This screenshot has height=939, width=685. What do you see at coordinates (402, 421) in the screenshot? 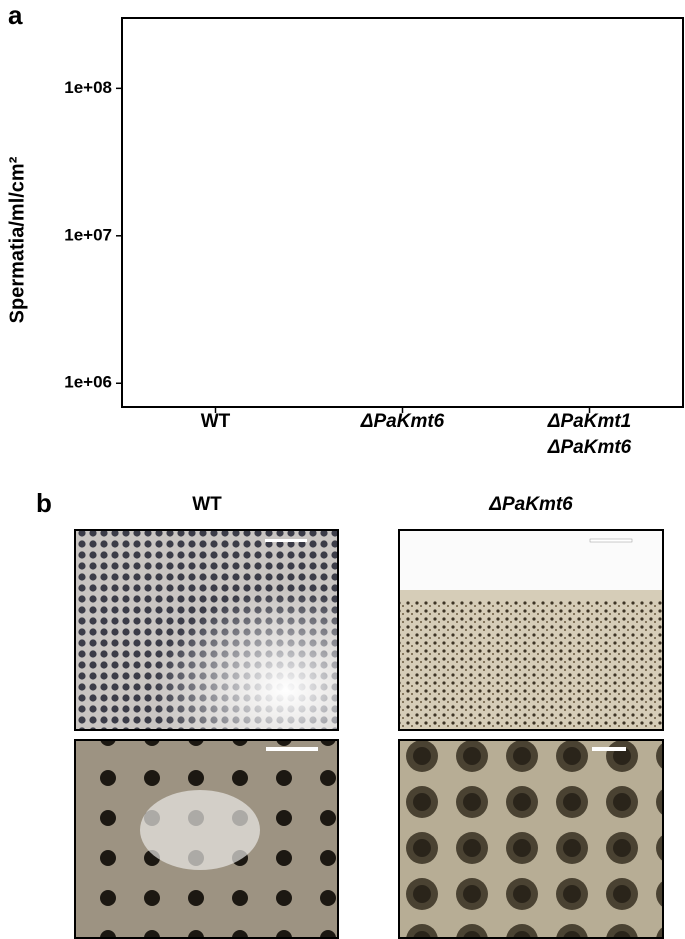
I see `x-tick-label: ΔPaKmt6` at bounding box center [402, 421].